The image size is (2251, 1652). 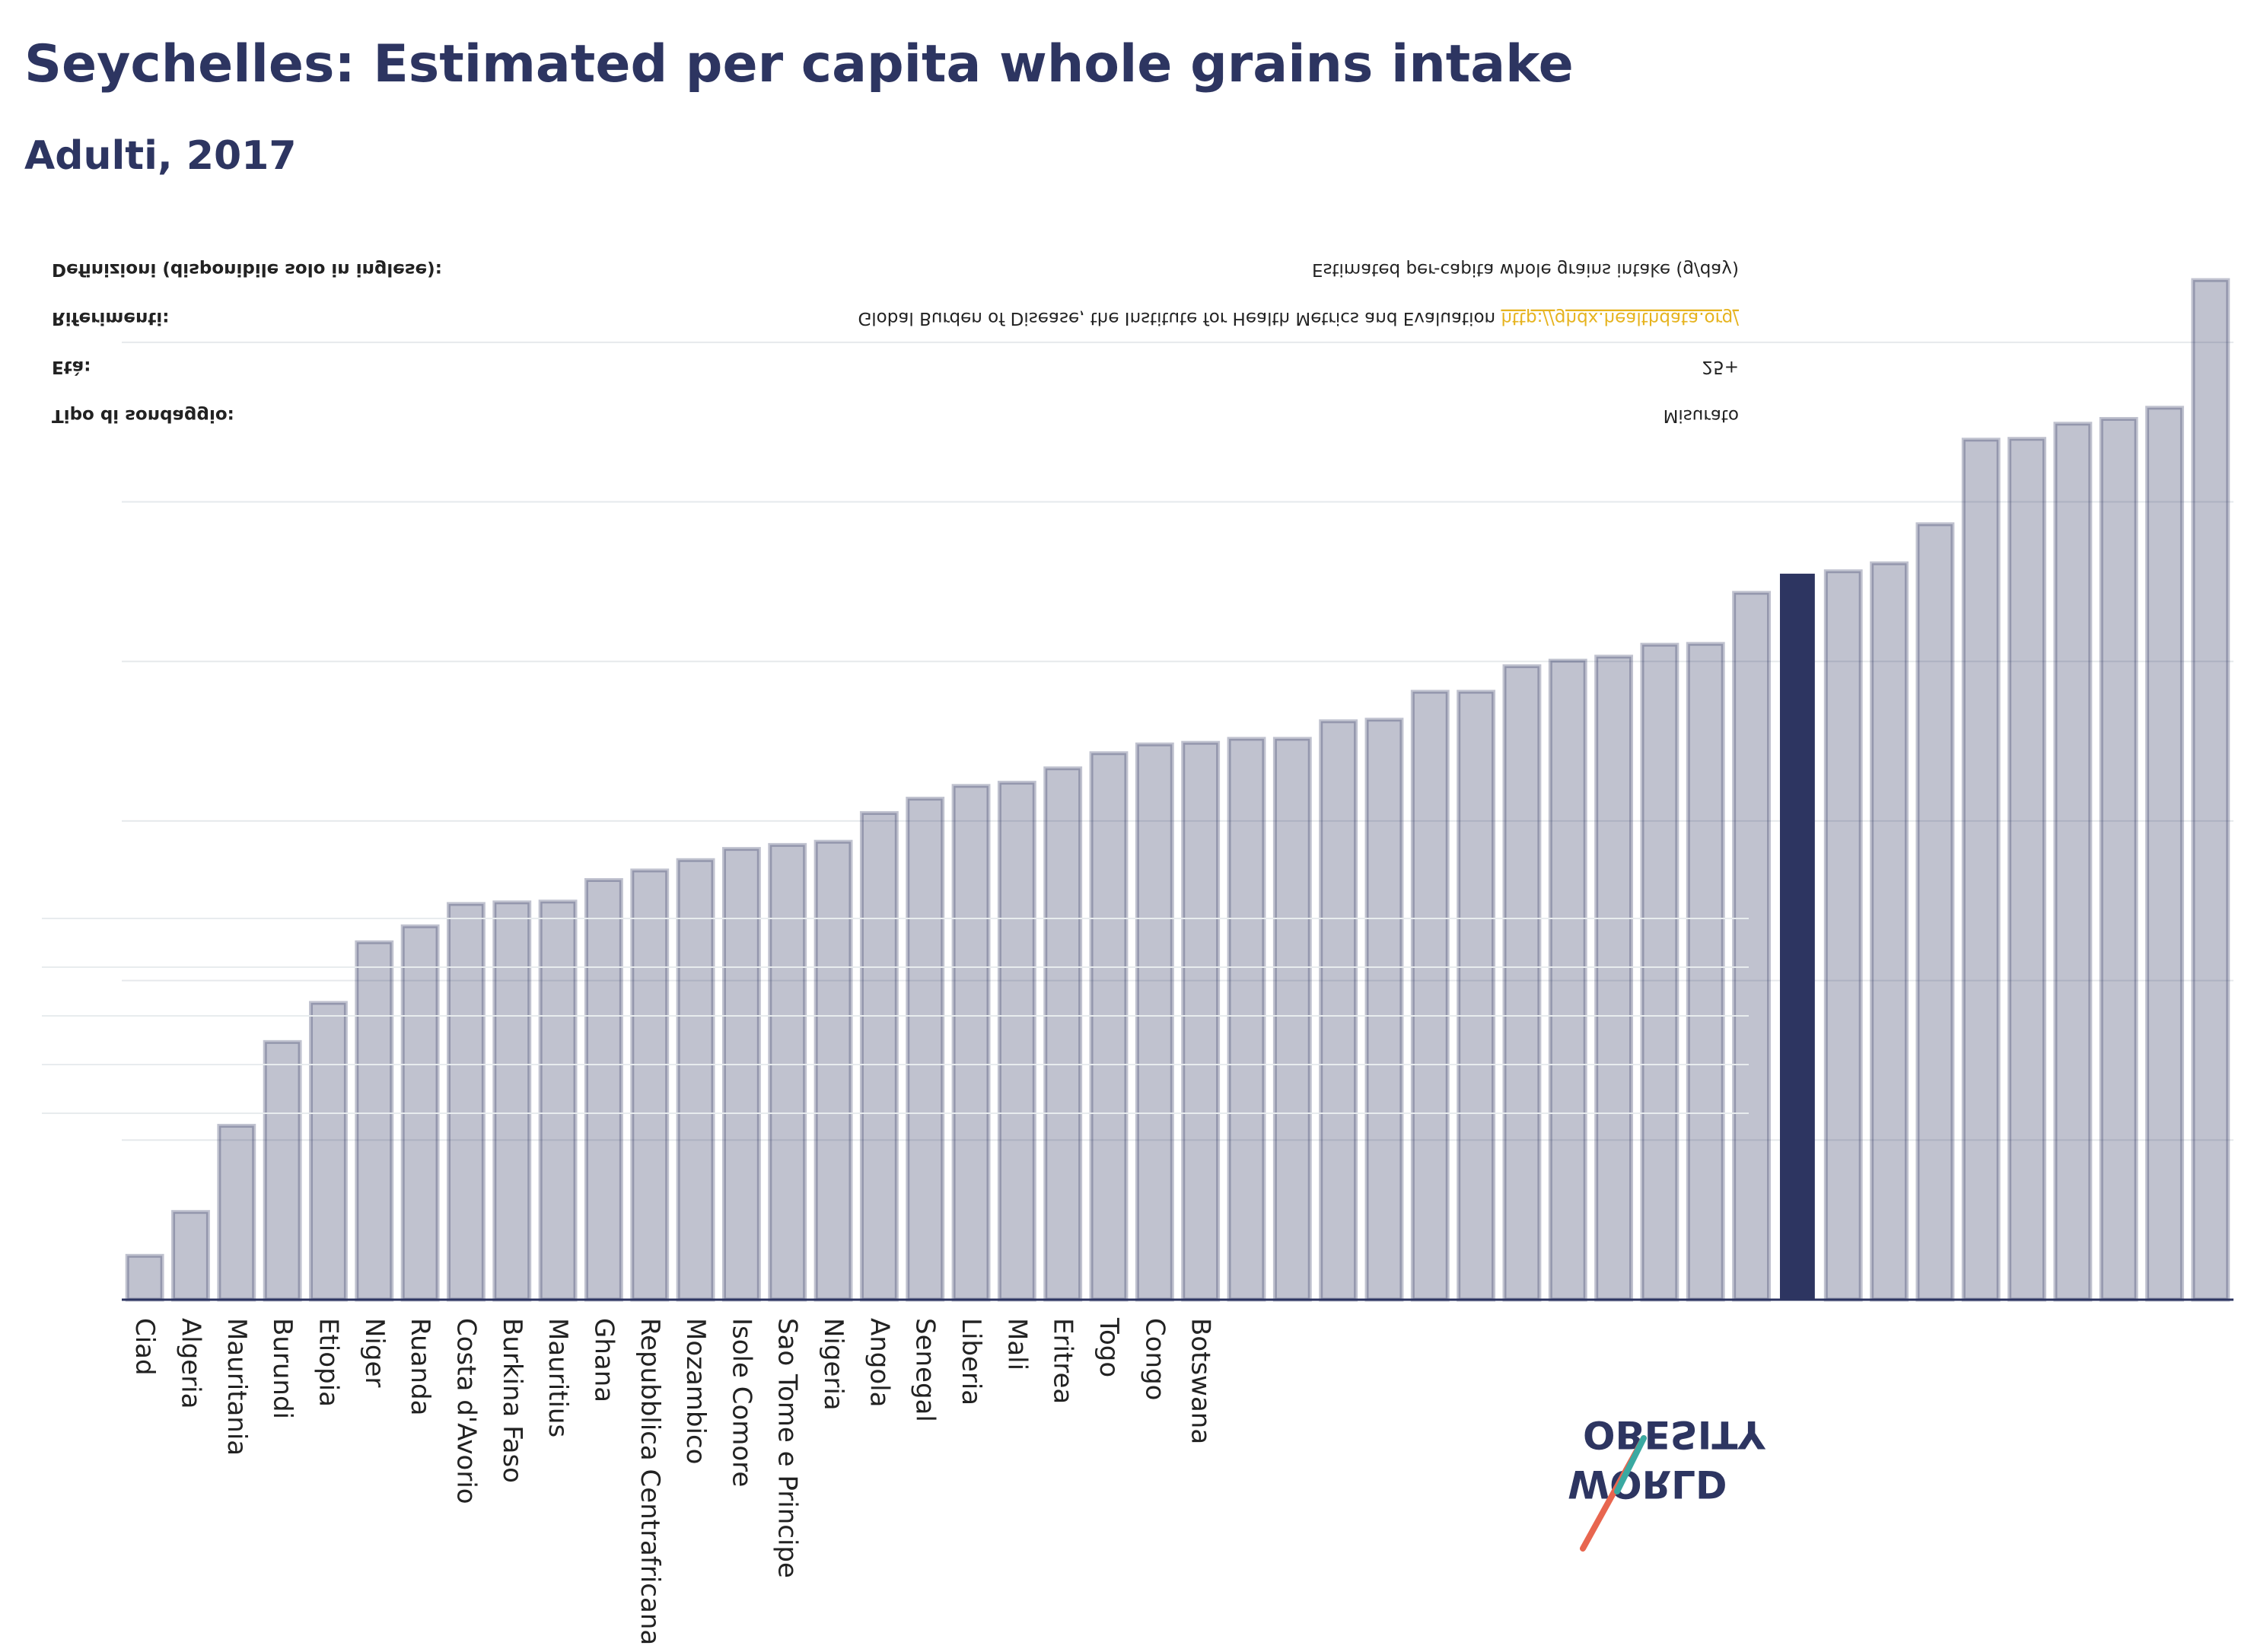 I want to click on x-tick-label: Congo, so click(x=1154, y=1359).